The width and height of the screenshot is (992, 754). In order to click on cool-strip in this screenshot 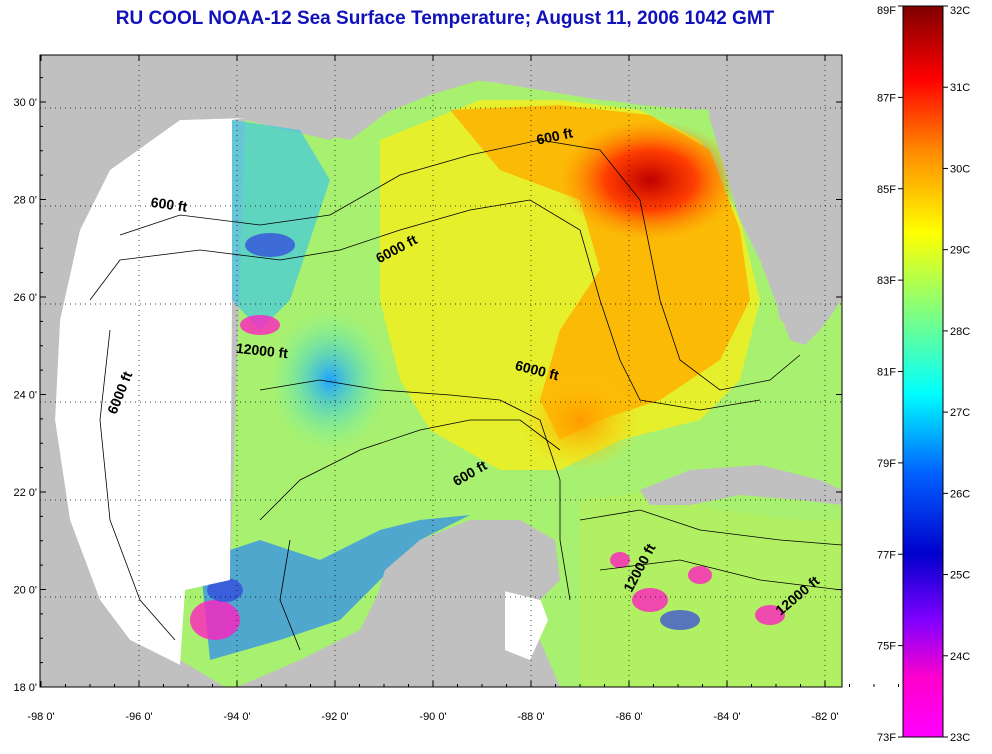, I will do `click(281, 225)`.